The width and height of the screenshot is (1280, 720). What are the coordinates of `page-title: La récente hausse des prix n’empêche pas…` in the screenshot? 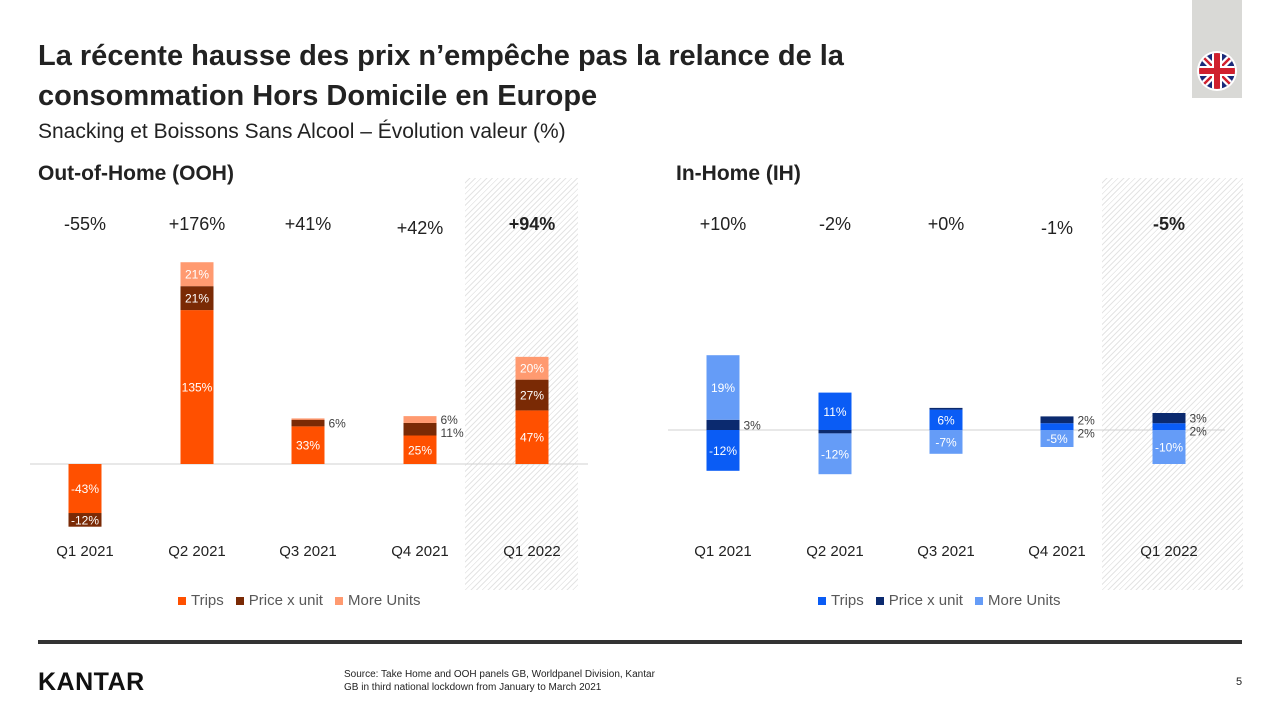 It's located at (441, 76).